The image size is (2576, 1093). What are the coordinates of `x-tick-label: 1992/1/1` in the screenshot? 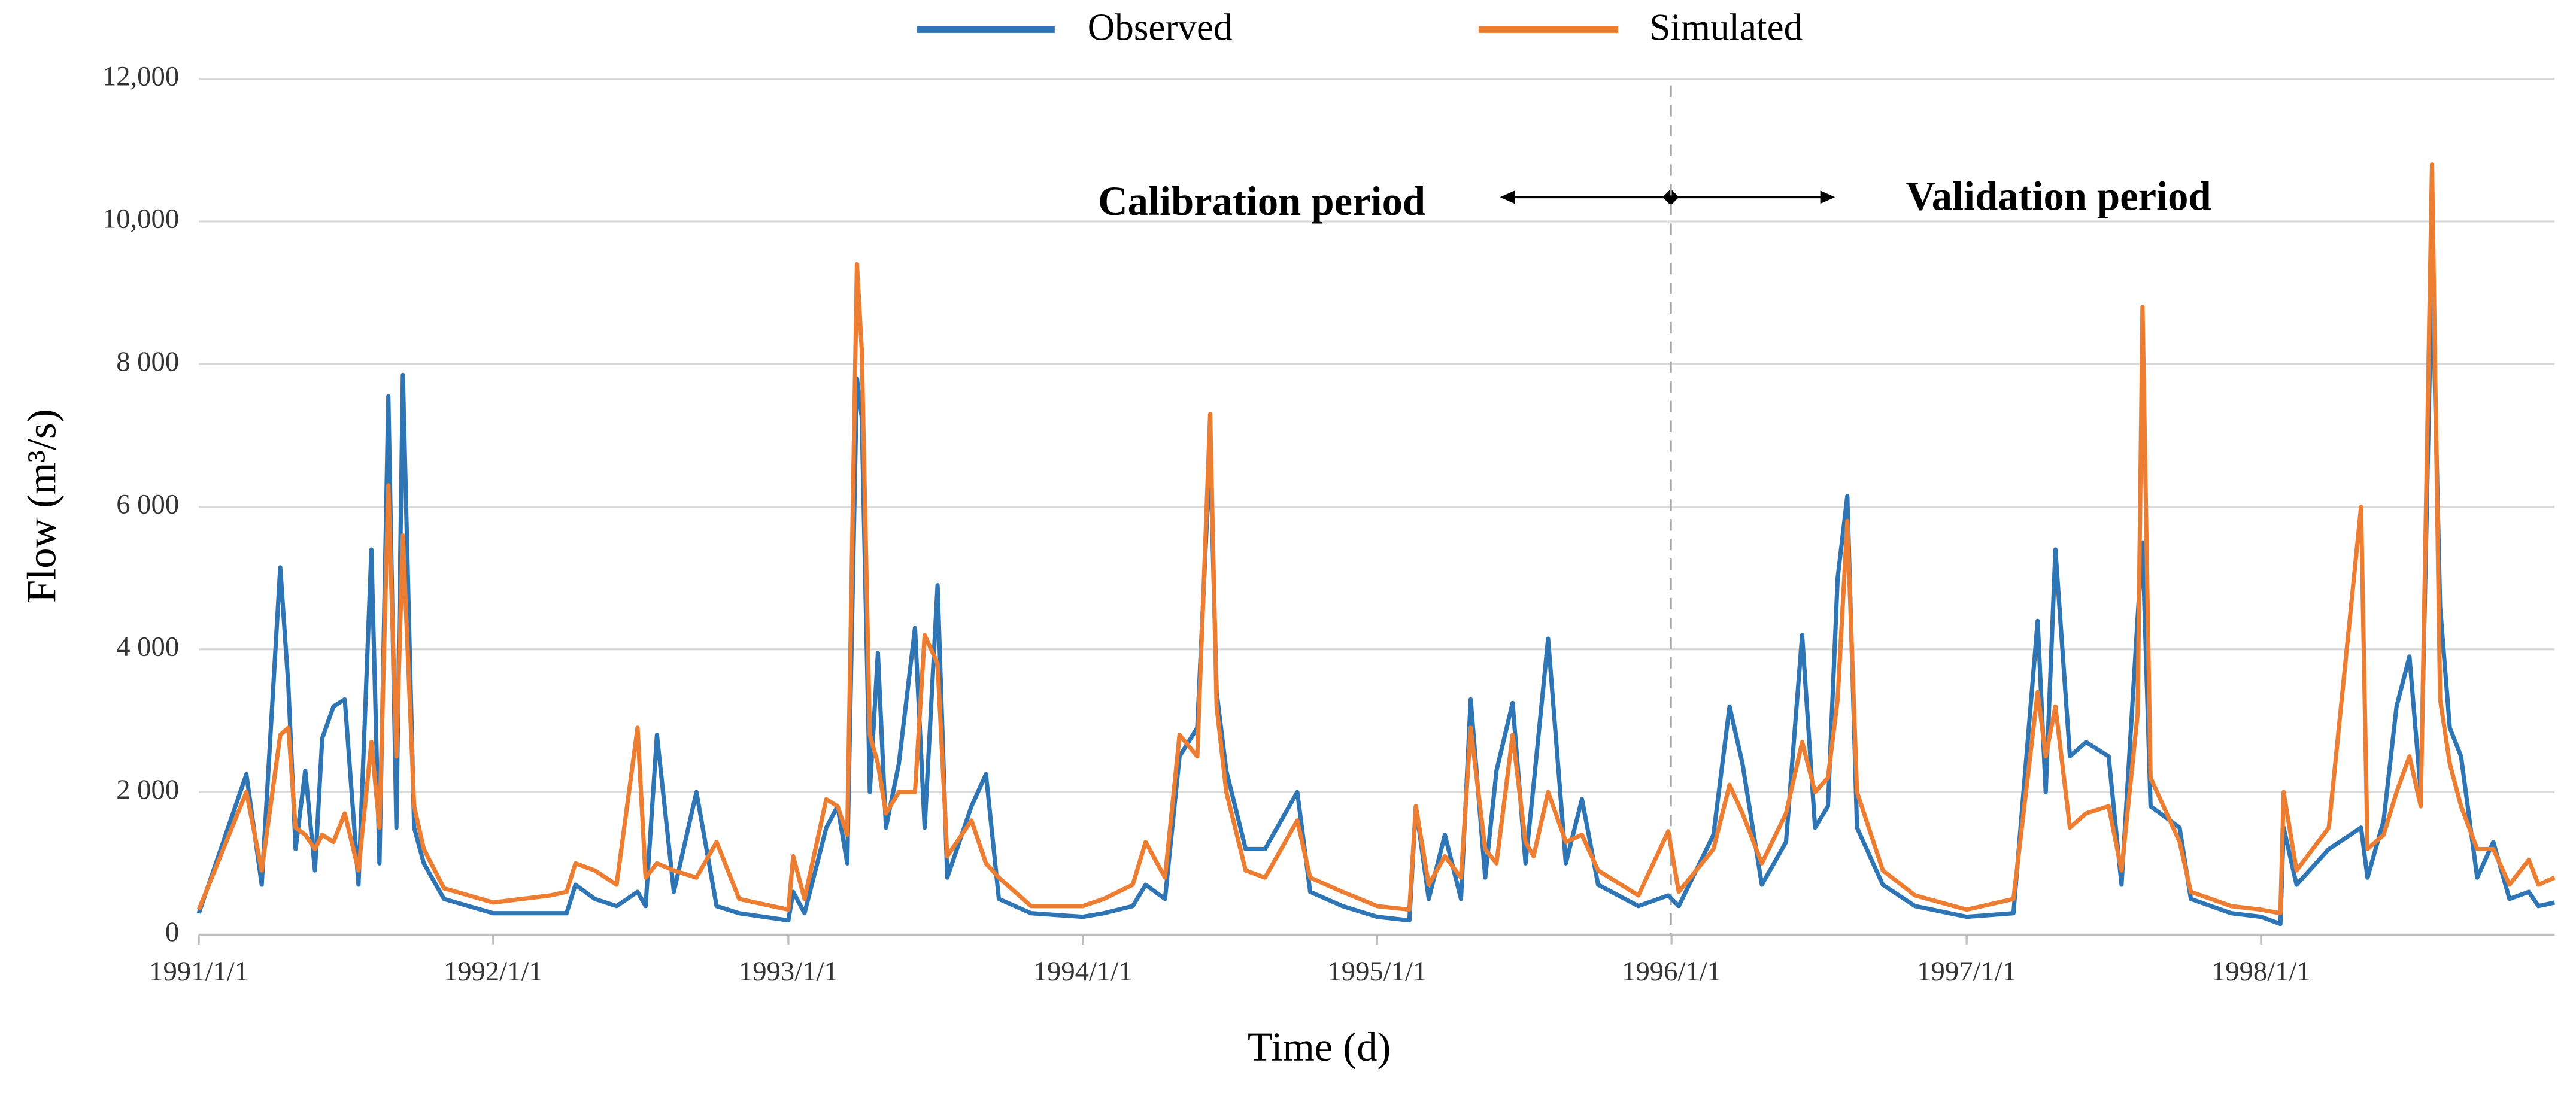 It's located at (494, 972).